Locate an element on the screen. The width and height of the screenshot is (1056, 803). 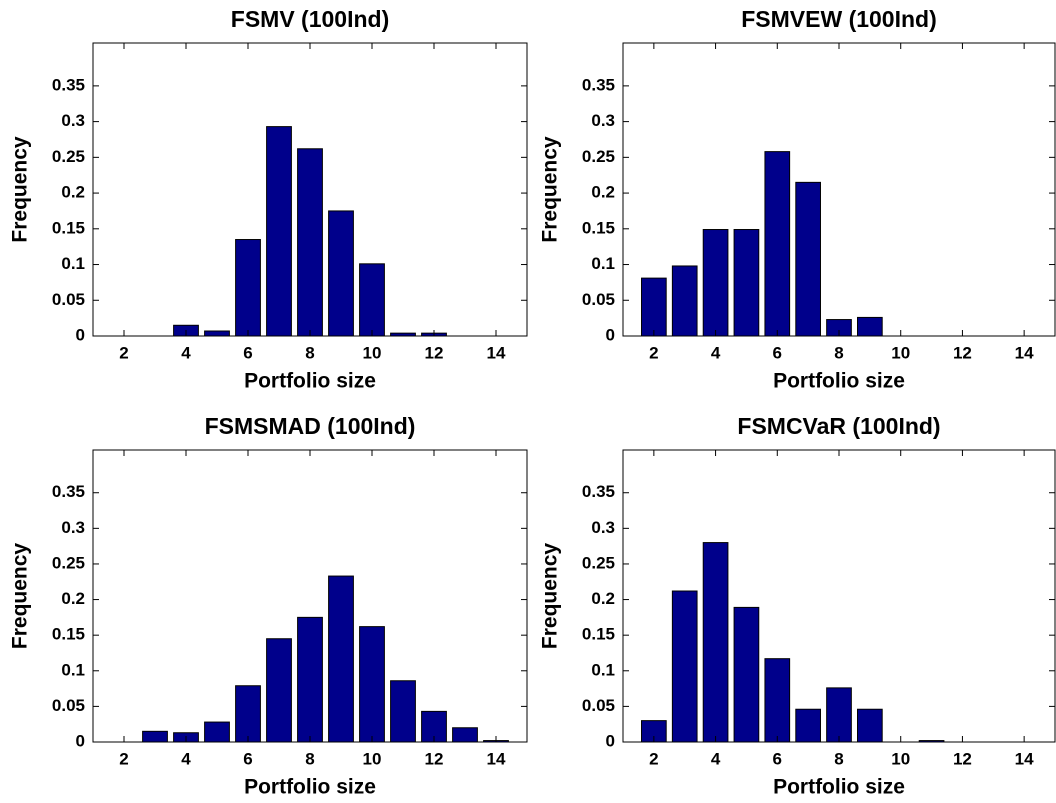
chart-title: FSMVEW (100Ind) is located at coordinates (839, 19).